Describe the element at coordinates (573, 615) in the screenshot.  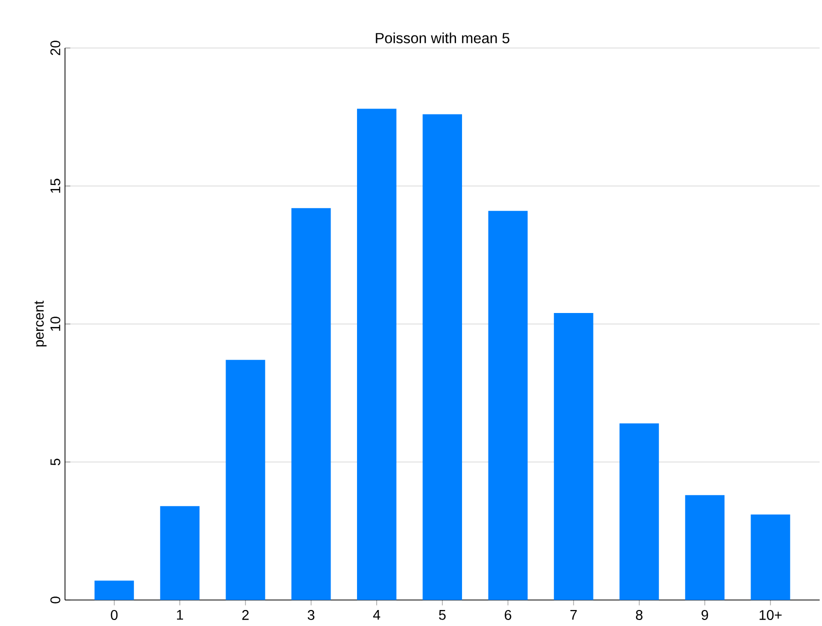
I see `x-tick-label: 7` at that location.